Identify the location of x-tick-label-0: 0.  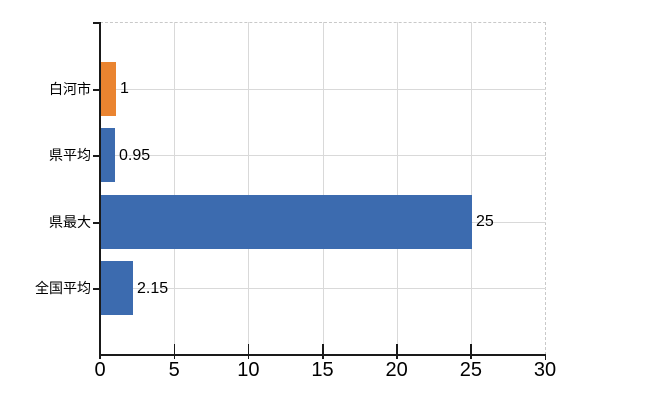
(100, 370).